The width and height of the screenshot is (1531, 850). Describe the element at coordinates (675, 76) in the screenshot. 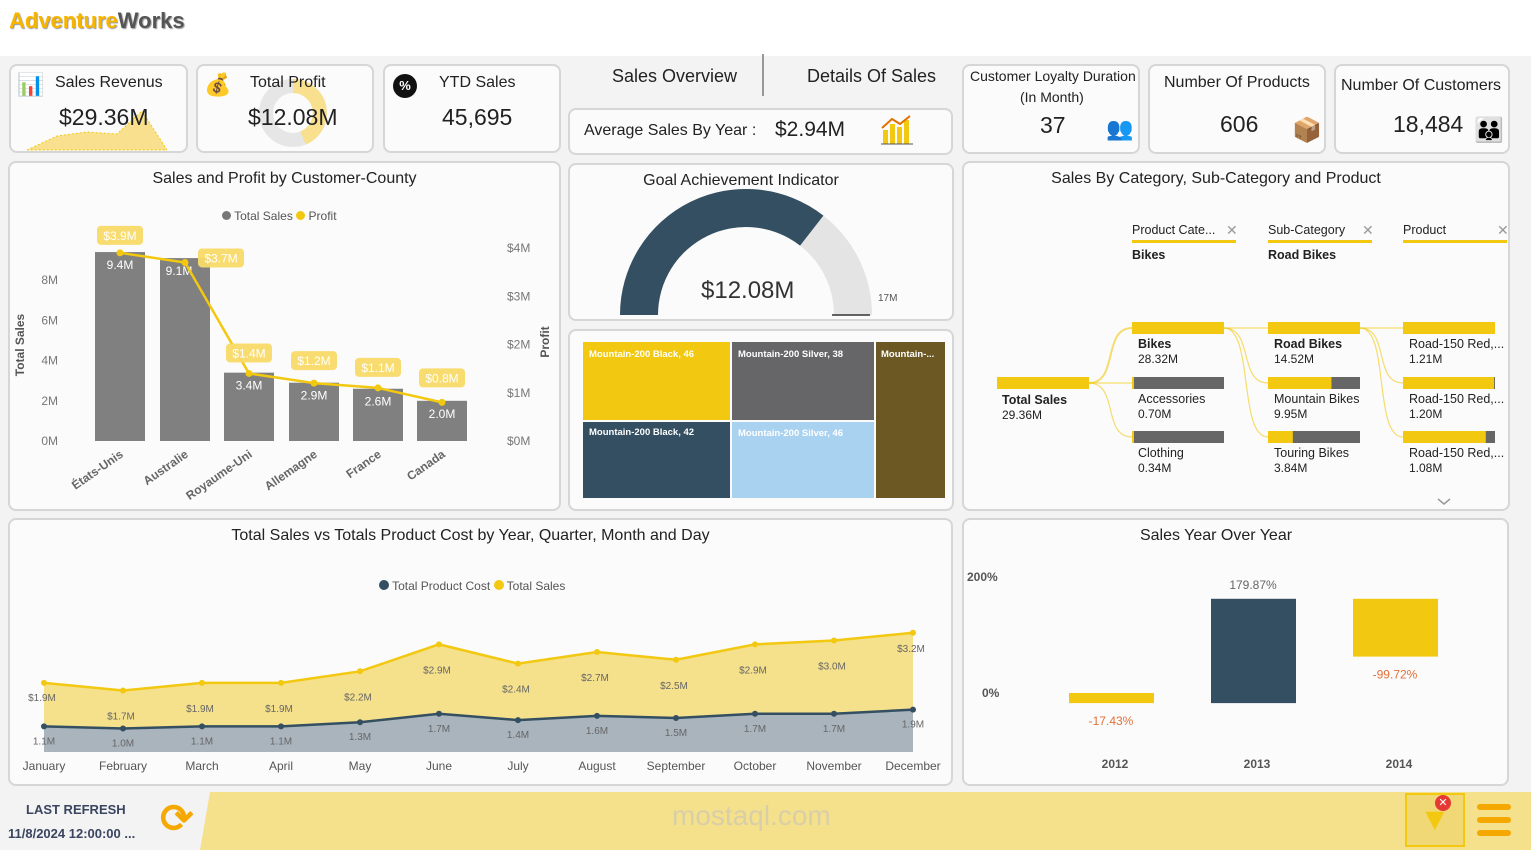

I see `tab-sales-overview: Sales Overview` at that location.